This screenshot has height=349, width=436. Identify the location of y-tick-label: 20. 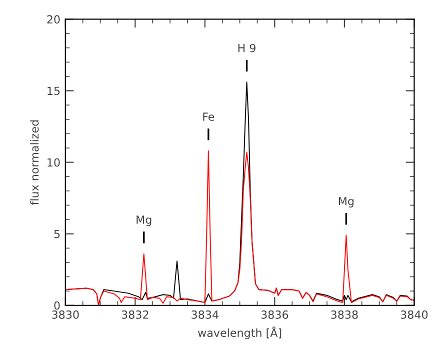
(53, 19).